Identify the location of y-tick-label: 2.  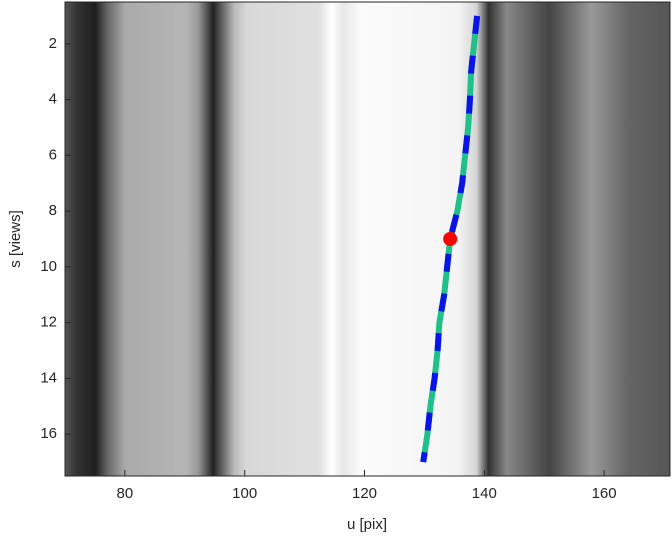
(53, 43).